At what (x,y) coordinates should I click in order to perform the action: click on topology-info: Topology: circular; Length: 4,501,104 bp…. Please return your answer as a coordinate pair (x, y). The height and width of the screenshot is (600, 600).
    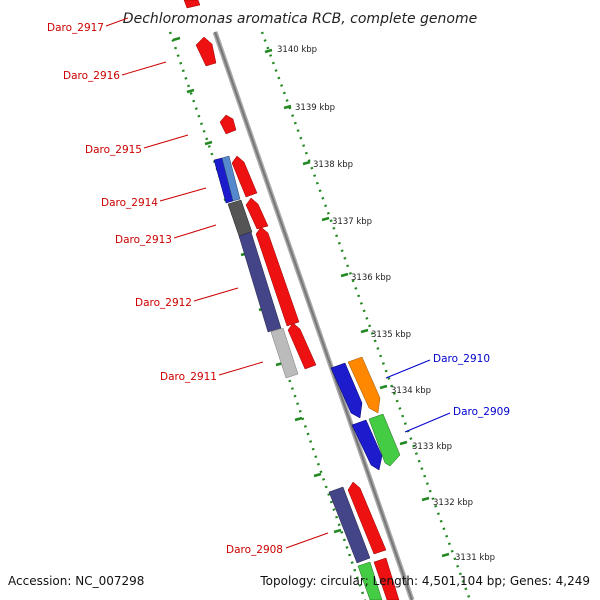
    Looking at the image, I should click on (425, 581).